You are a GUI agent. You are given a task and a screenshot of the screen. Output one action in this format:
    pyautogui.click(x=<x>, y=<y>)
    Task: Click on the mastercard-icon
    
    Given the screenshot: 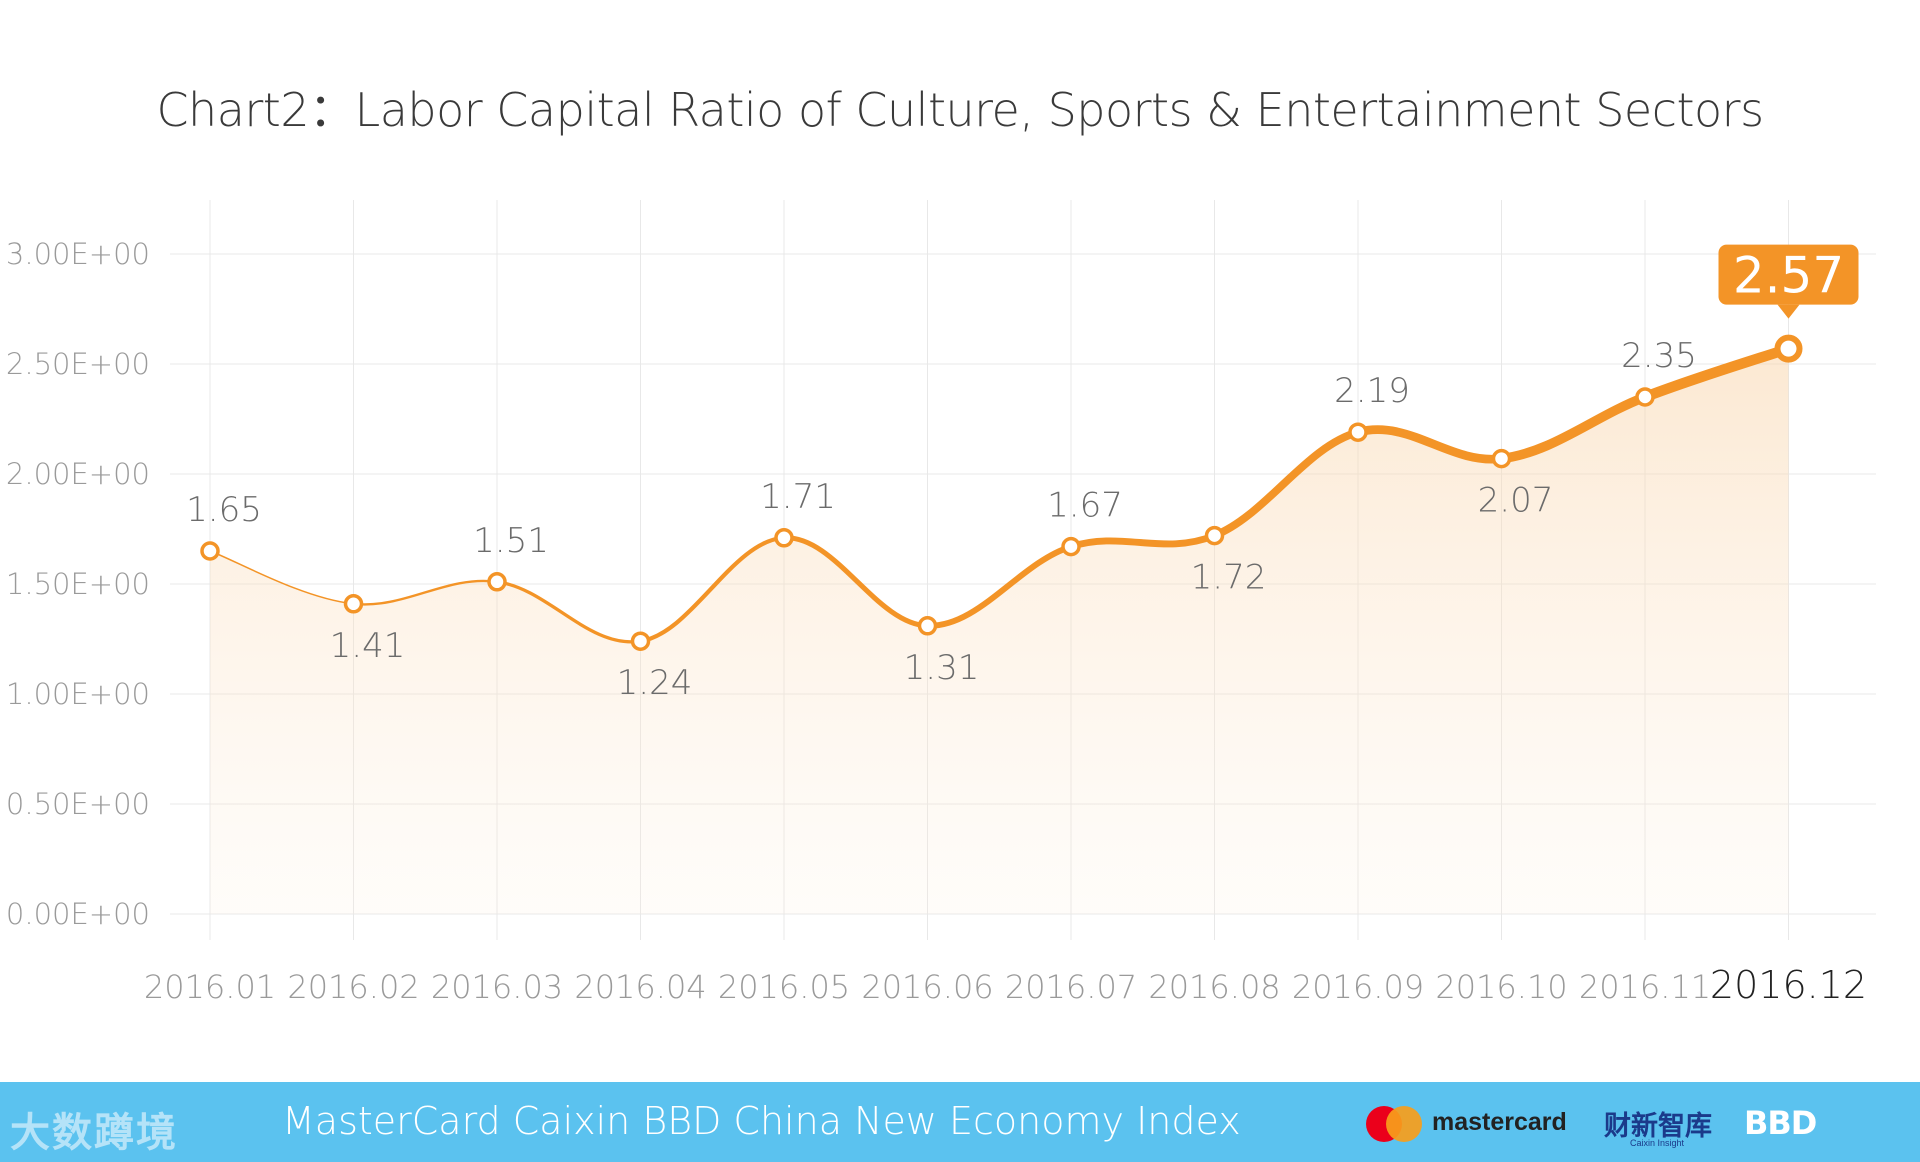 What is the action you would take?
    pyautogui.click(x=1396, y=1124)
    